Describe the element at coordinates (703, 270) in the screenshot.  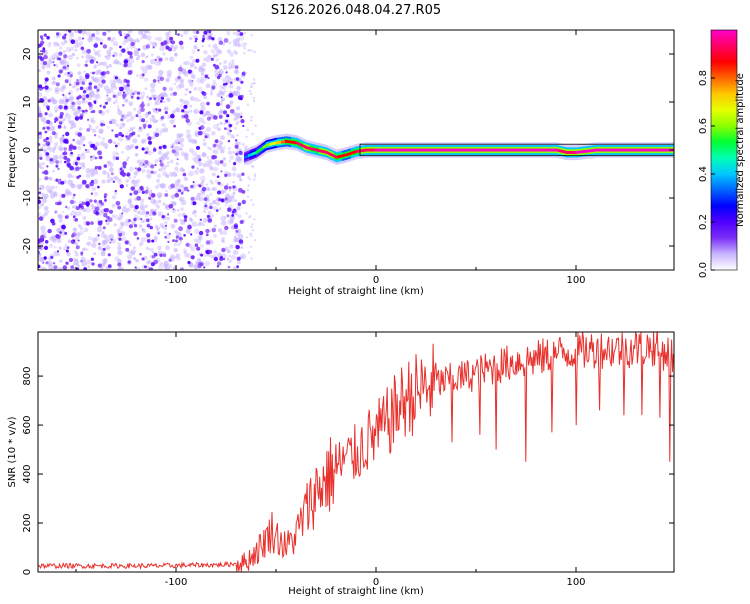
I see `colorbar-tick-label: 0.0` at that location.